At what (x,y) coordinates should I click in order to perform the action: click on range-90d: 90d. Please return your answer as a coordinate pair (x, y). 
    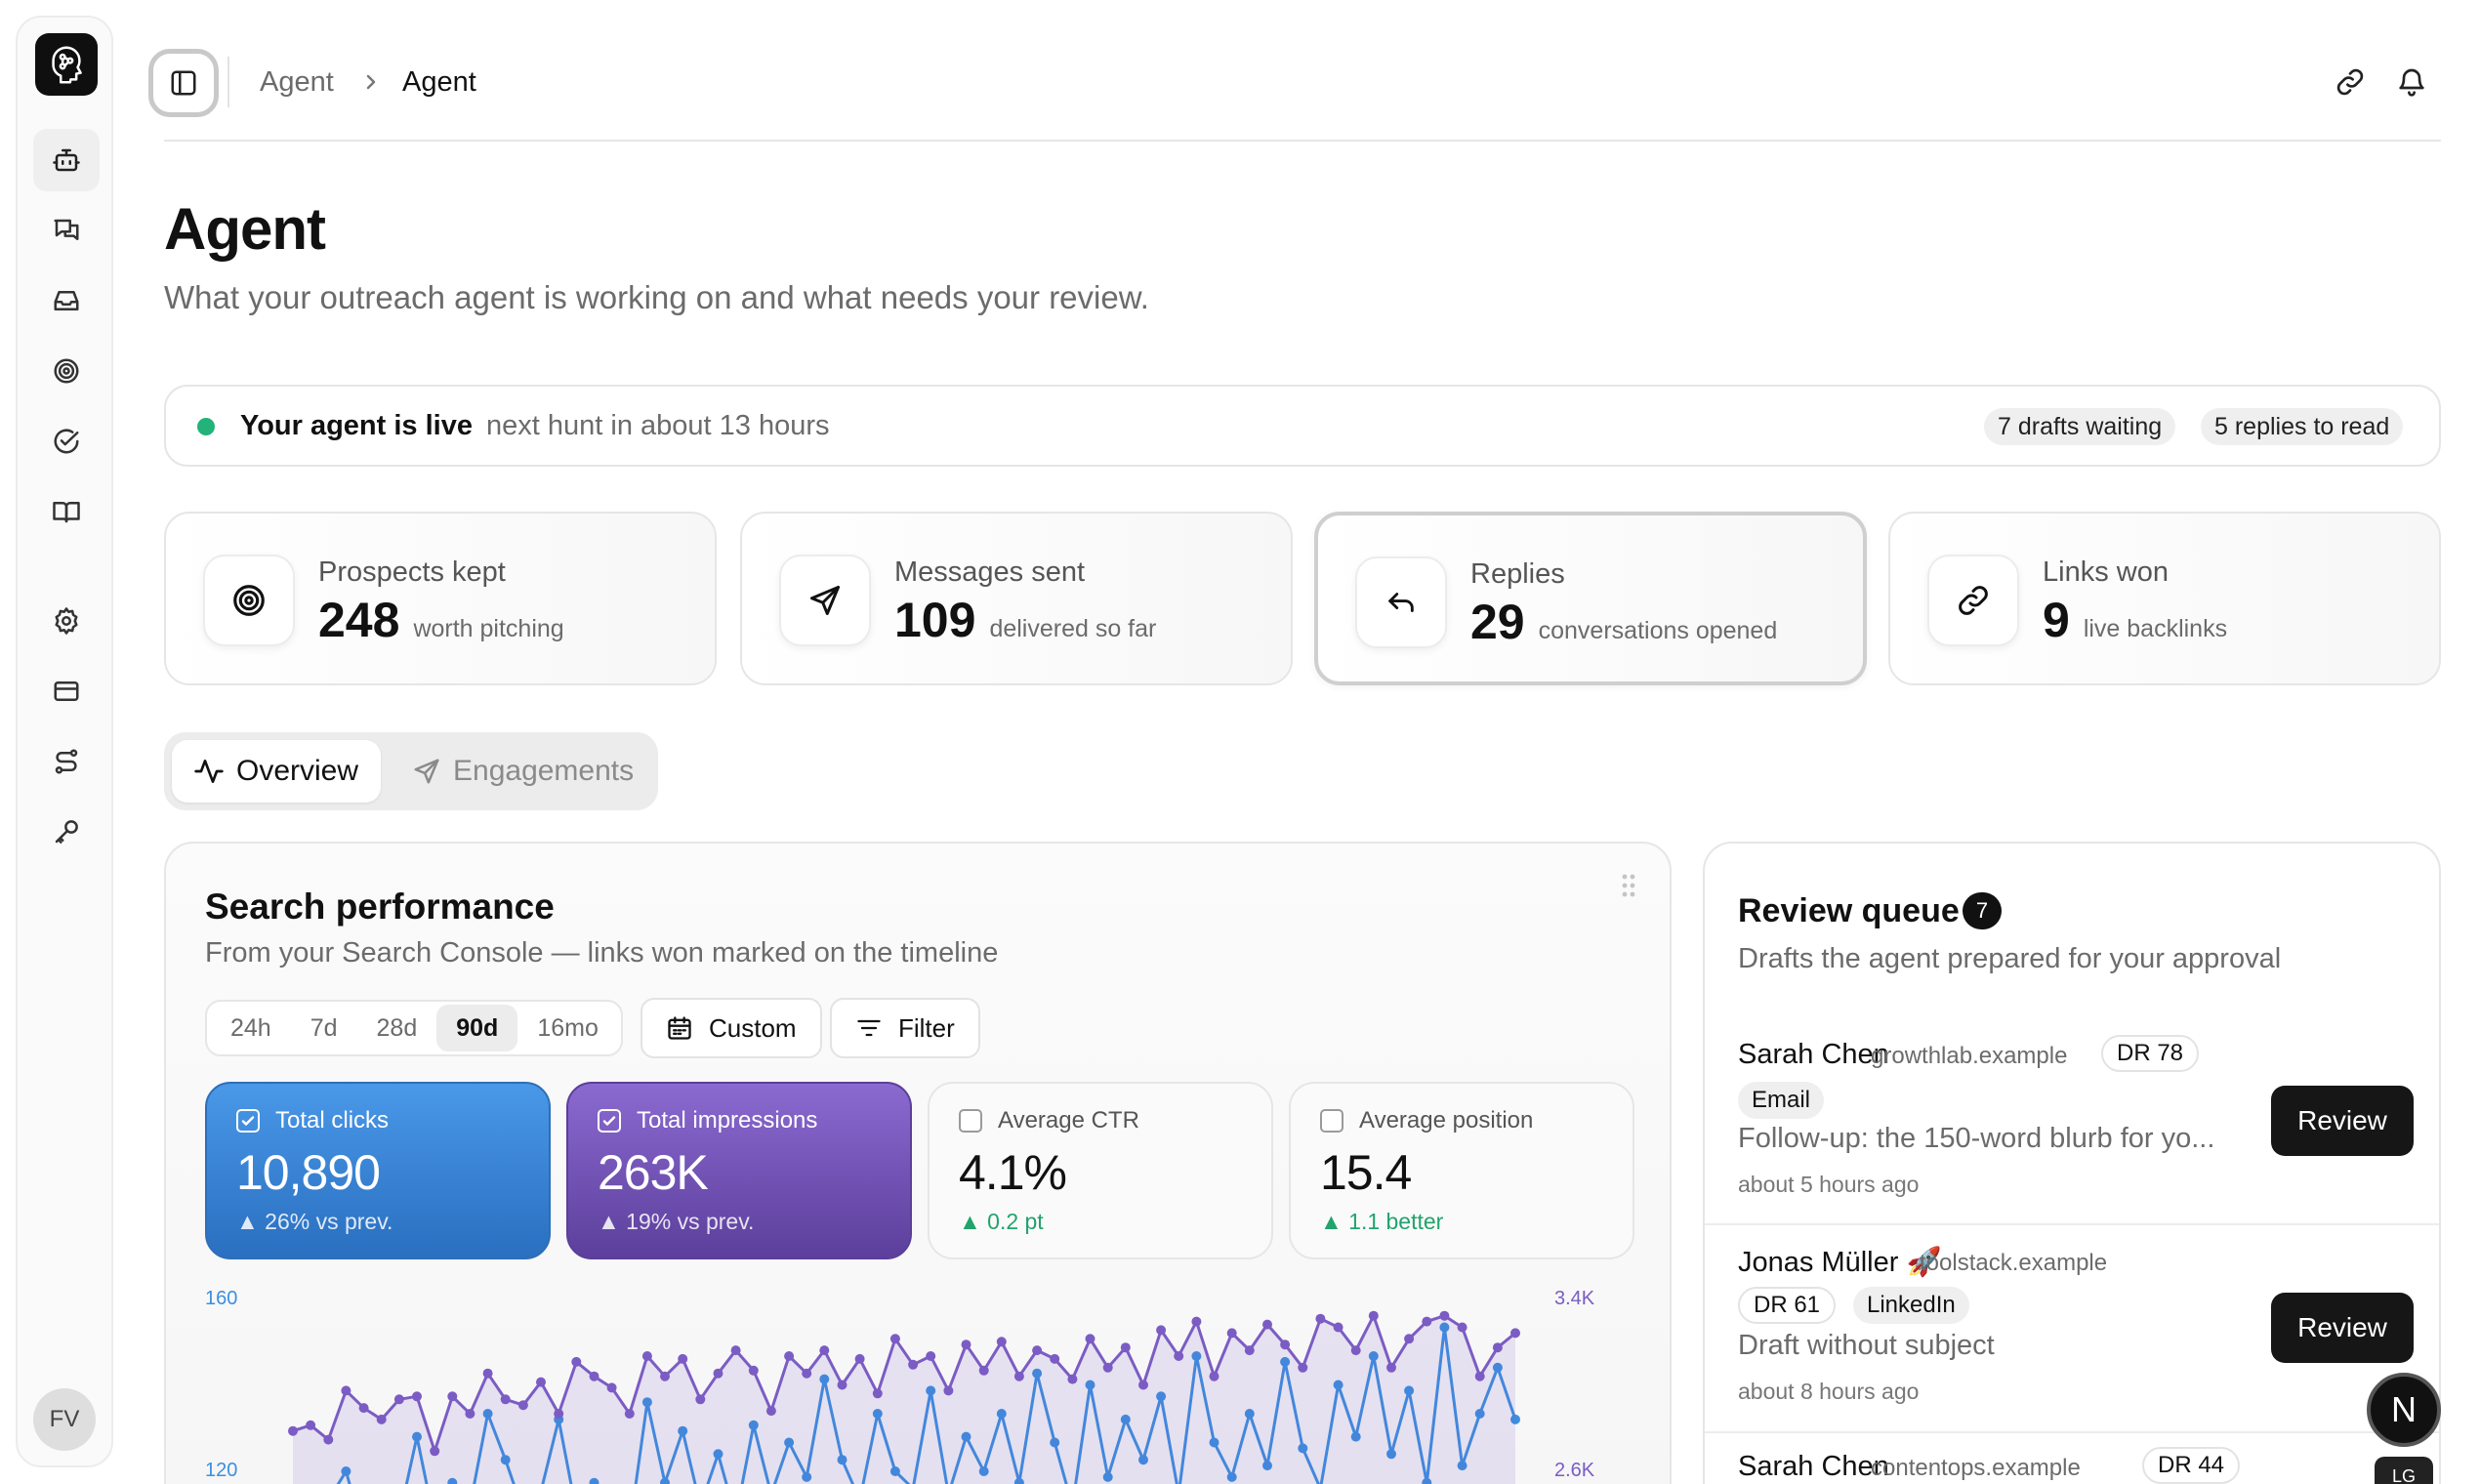
    Looking at the image, I should click on (477, 1028).